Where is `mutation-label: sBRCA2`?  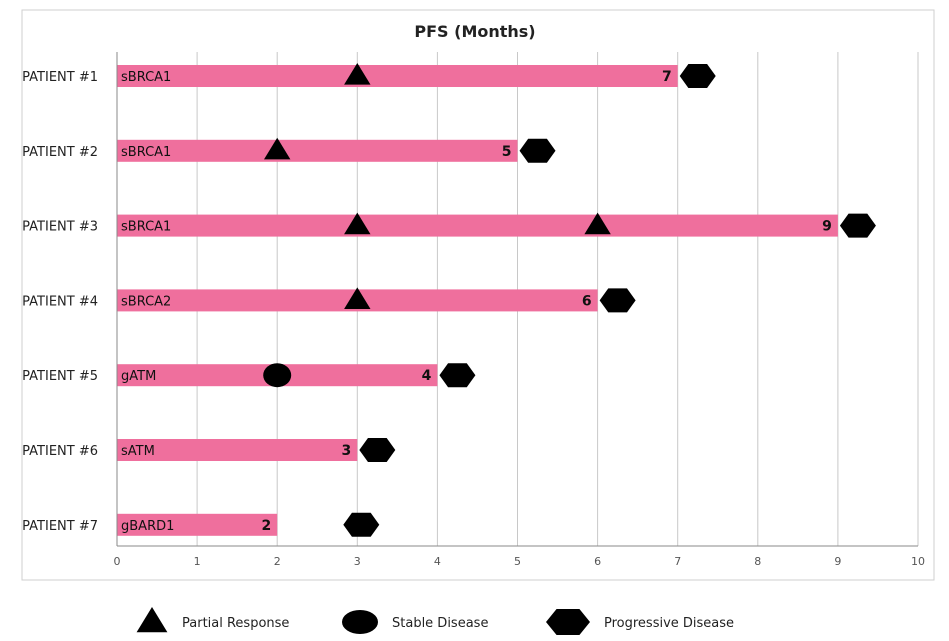
mutation-label: sBRCA2 is located at coordinates (146, 301).